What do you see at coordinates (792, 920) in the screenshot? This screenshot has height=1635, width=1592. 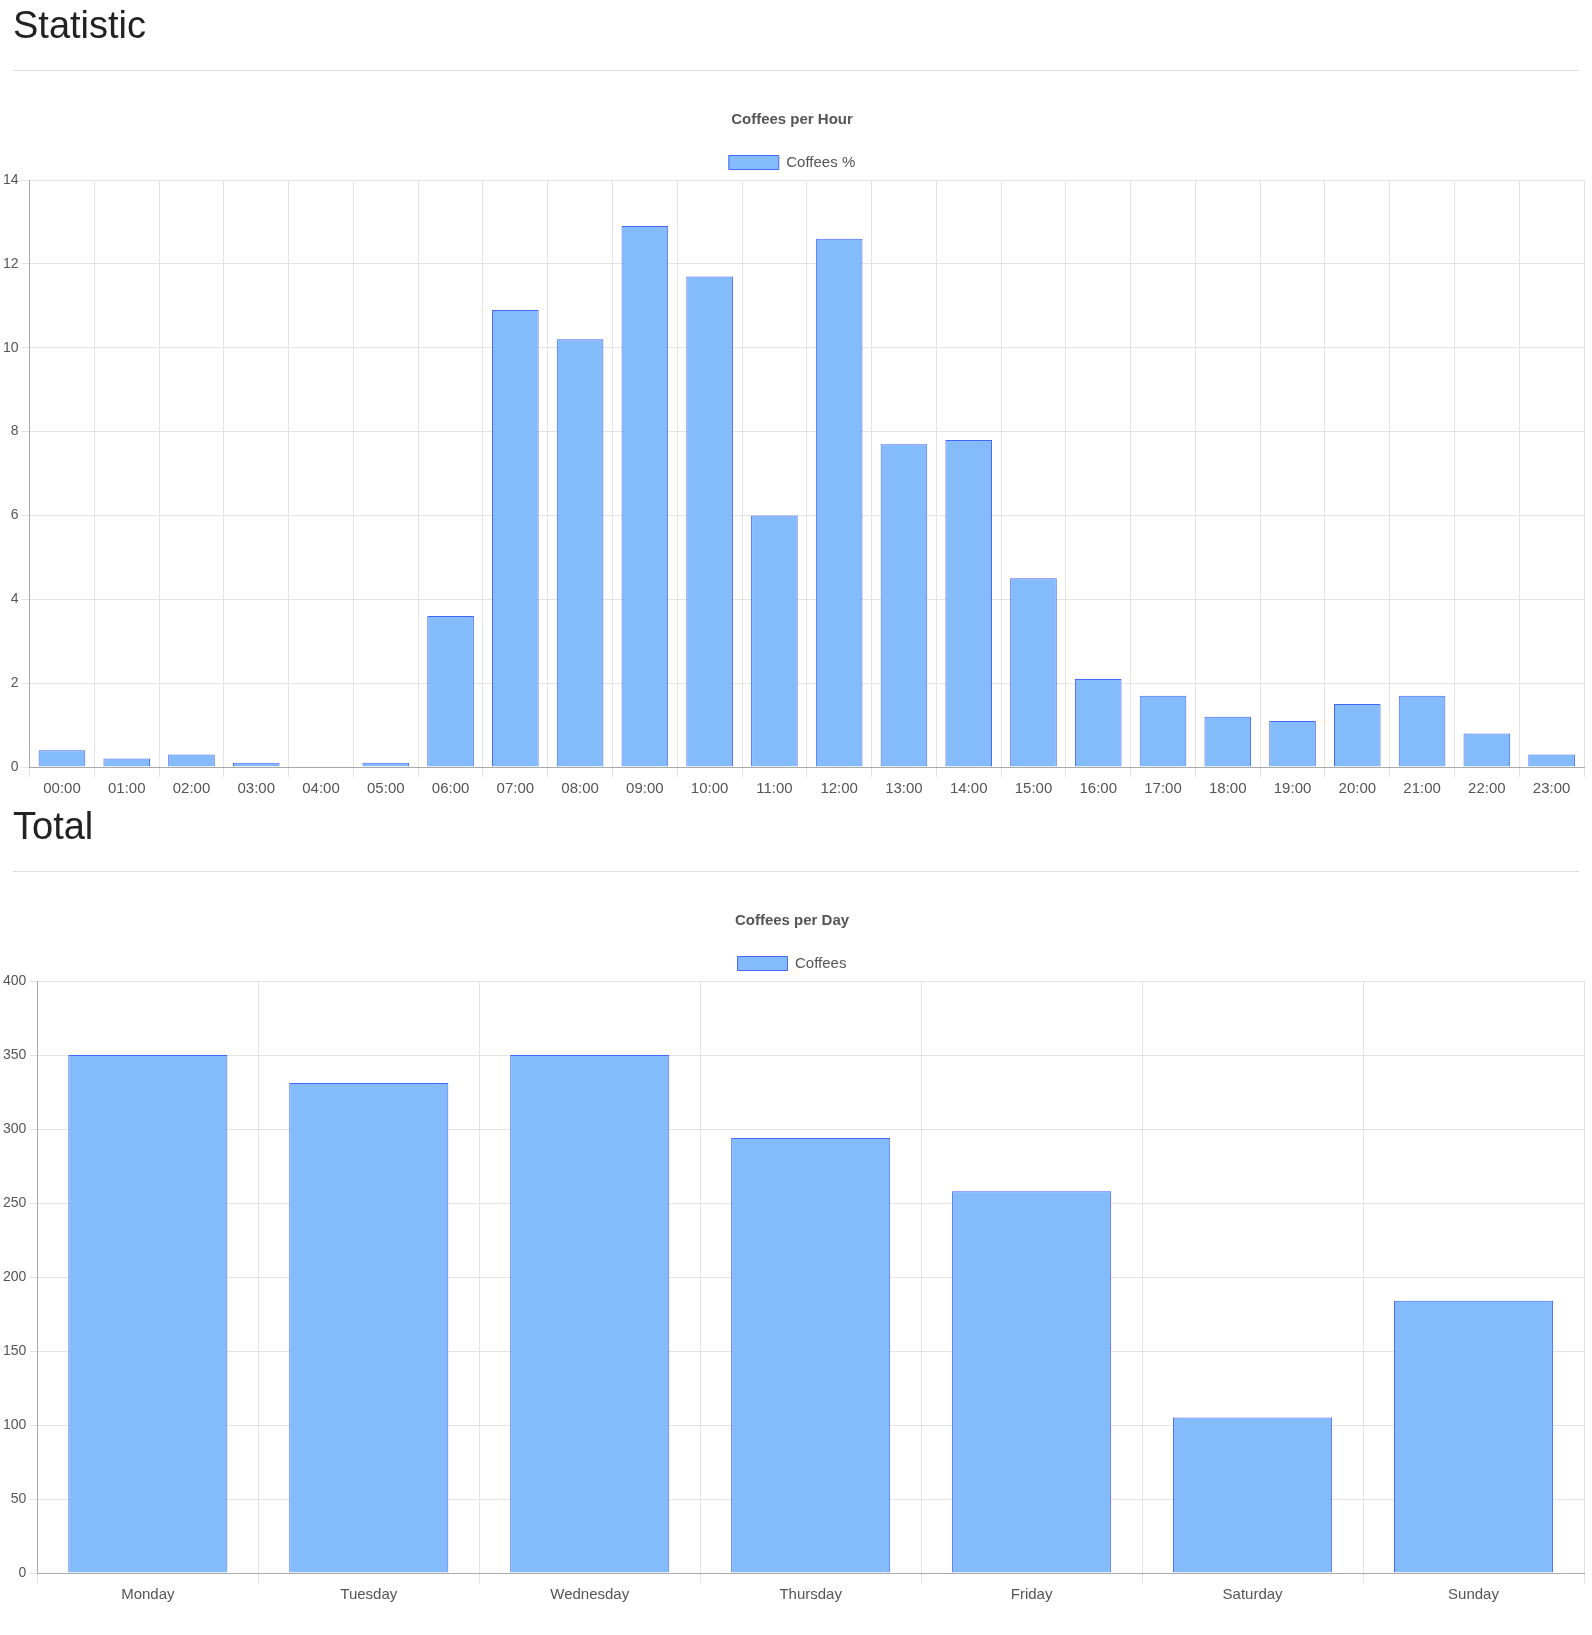 I see `chart-title: Coffees per Day` at bounding box center [792, 920].